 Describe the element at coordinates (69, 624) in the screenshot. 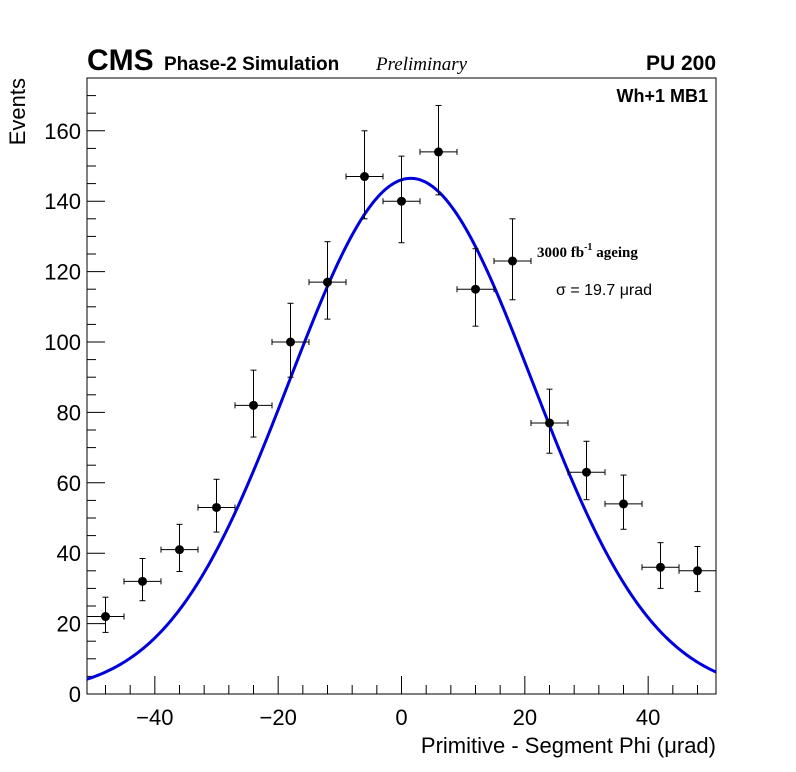

I see `y-tick-label: 20` at that location.